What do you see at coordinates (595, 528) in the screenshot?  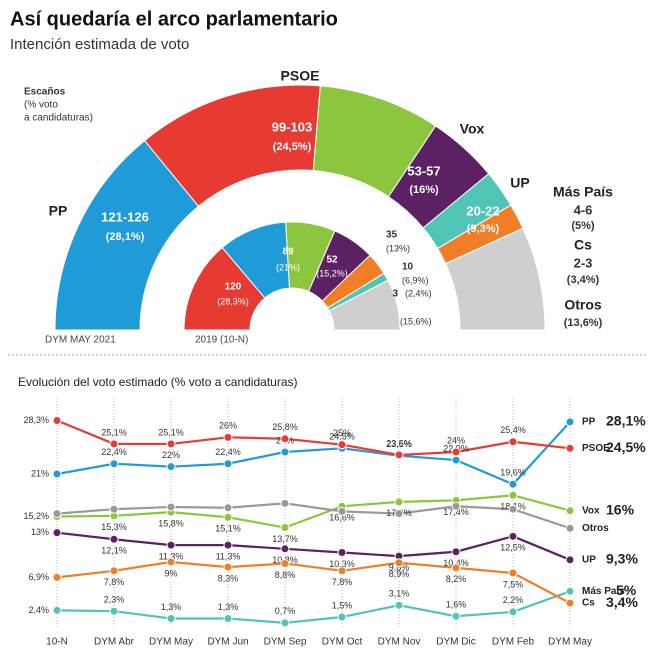 I see `series-name: Otros` at bounding box center [595, 528].